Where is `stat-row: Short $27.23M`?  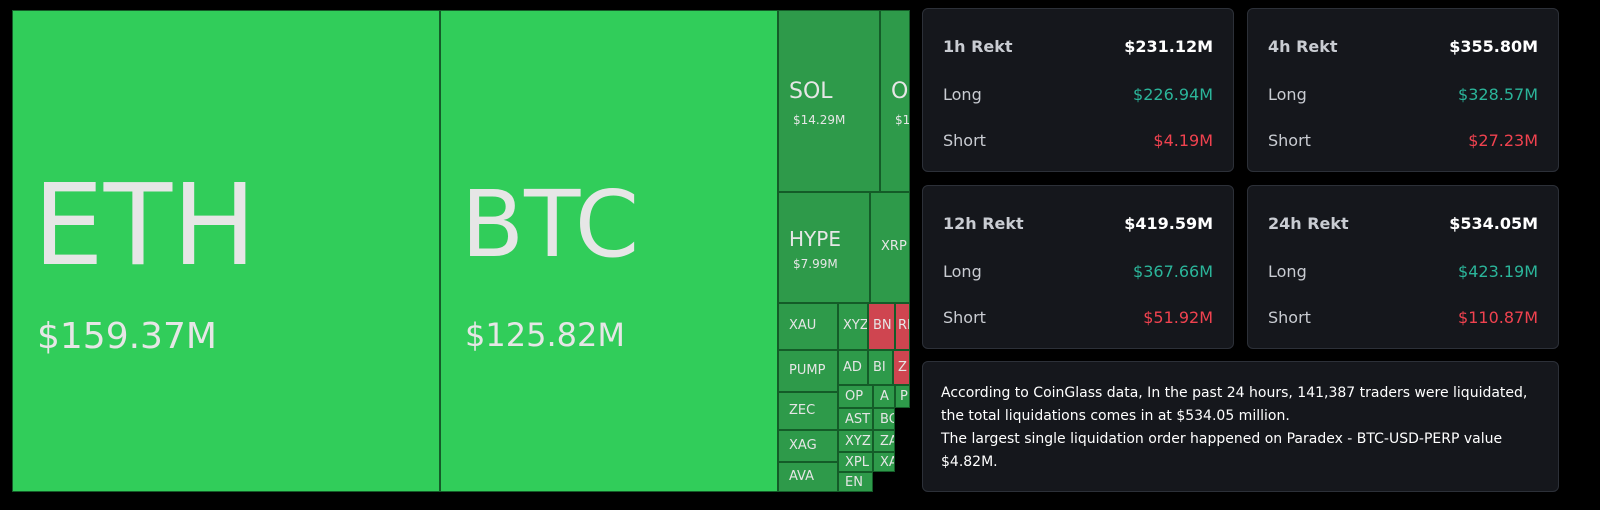 stat-row: Short $27.23M is located at coordinates (1403, 140).